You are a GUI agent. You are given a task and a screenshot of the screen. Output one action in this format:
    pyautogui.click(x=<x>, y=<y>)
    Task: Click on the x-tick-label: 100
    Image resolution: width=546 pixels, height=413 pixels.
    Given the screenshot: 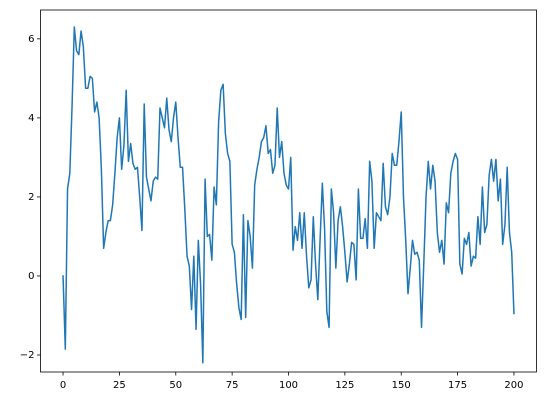 What is the action you would take?
    pyautogui.click(x=288, y=385)
    